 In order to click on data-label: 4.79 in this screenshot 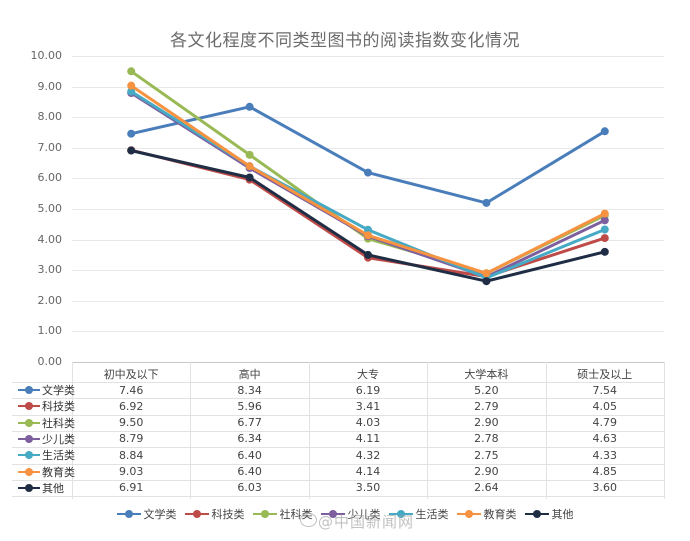, I will do `click(605, 423)`.